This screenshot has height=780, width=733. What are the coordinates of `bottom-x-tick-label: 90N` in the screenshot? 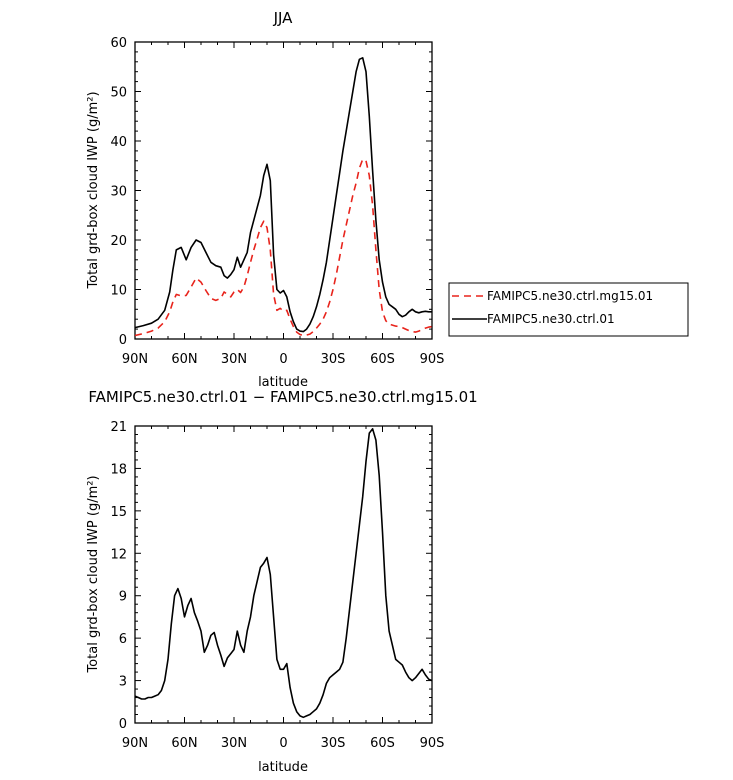 It's located at (135, 743).